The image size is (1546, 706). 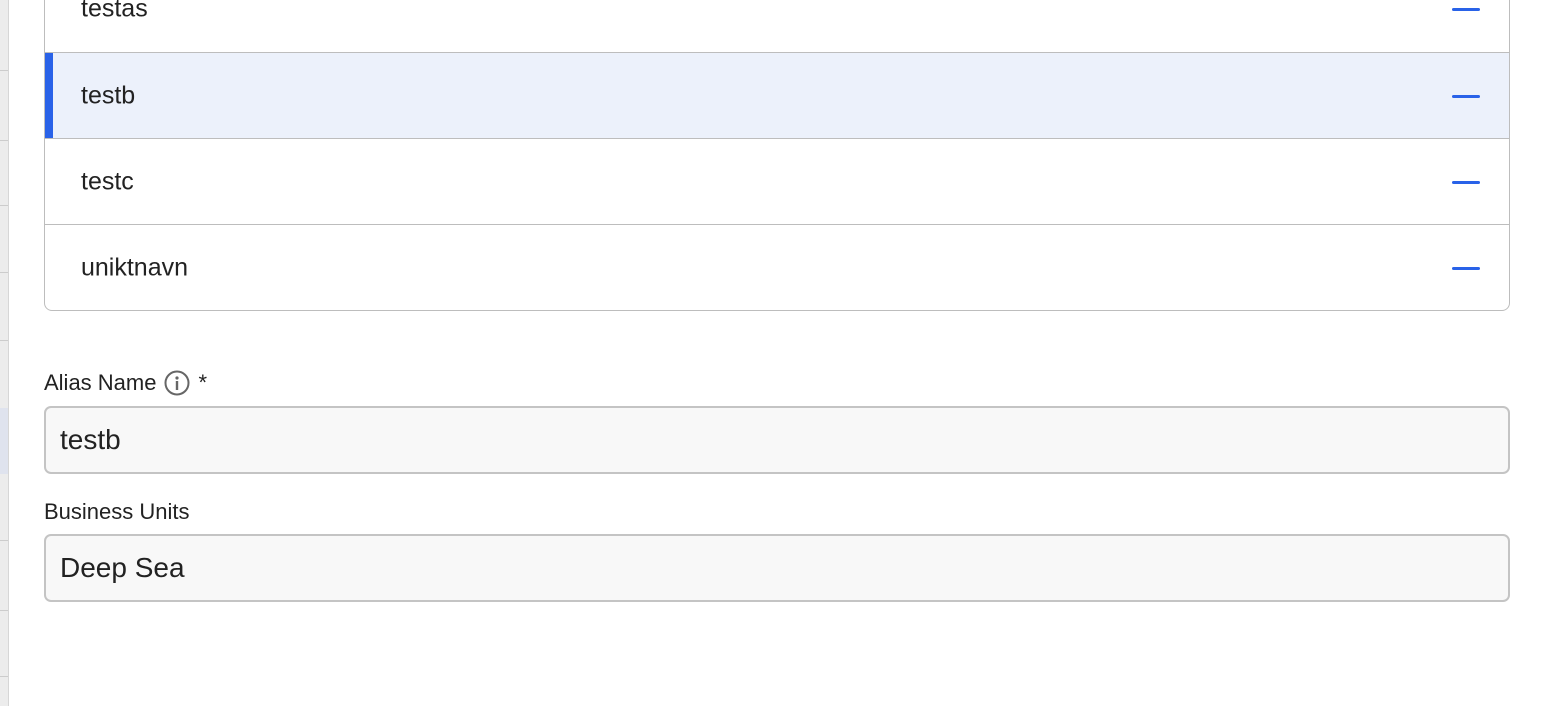 What do you see at coordinates (107, 181) in the screenshot?
I see `list-item-label: testc` at bounding box center [107, 181].